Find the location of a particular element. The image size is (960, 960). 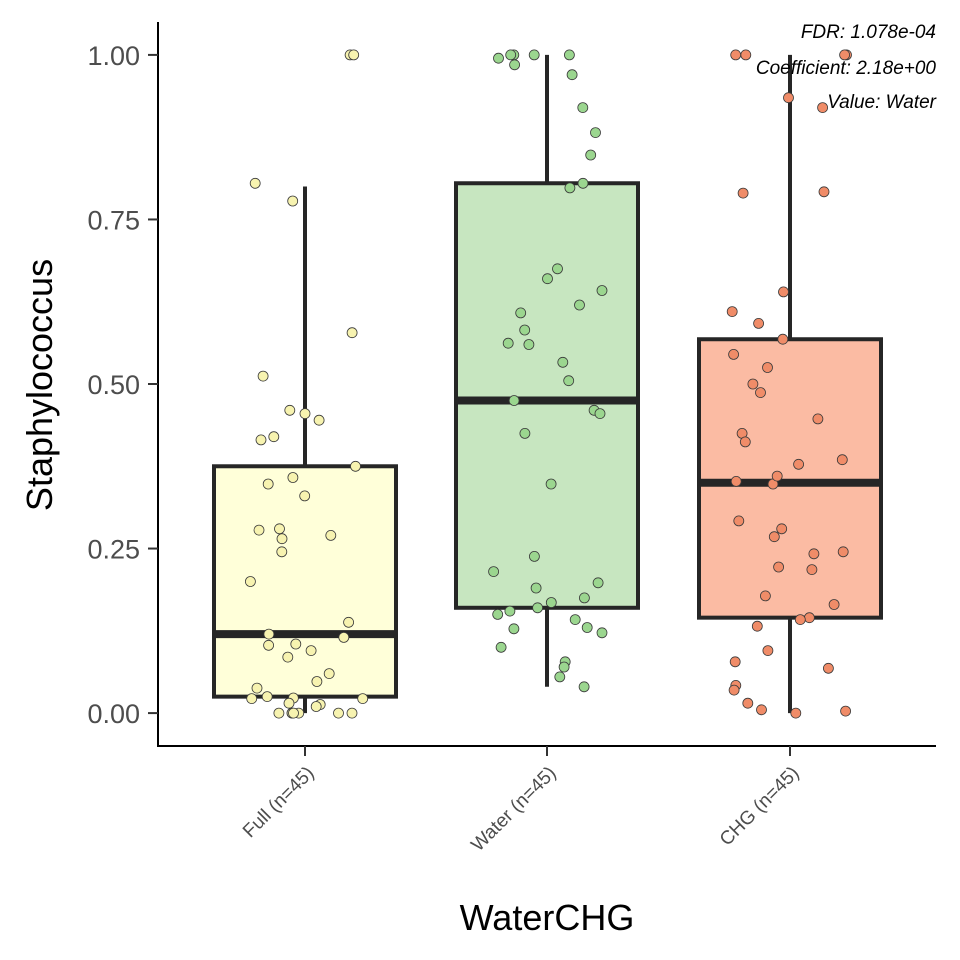

y-ticks: 0.00 0.25 0.50 0.75 1.00 is located at coordinates (122, 385).